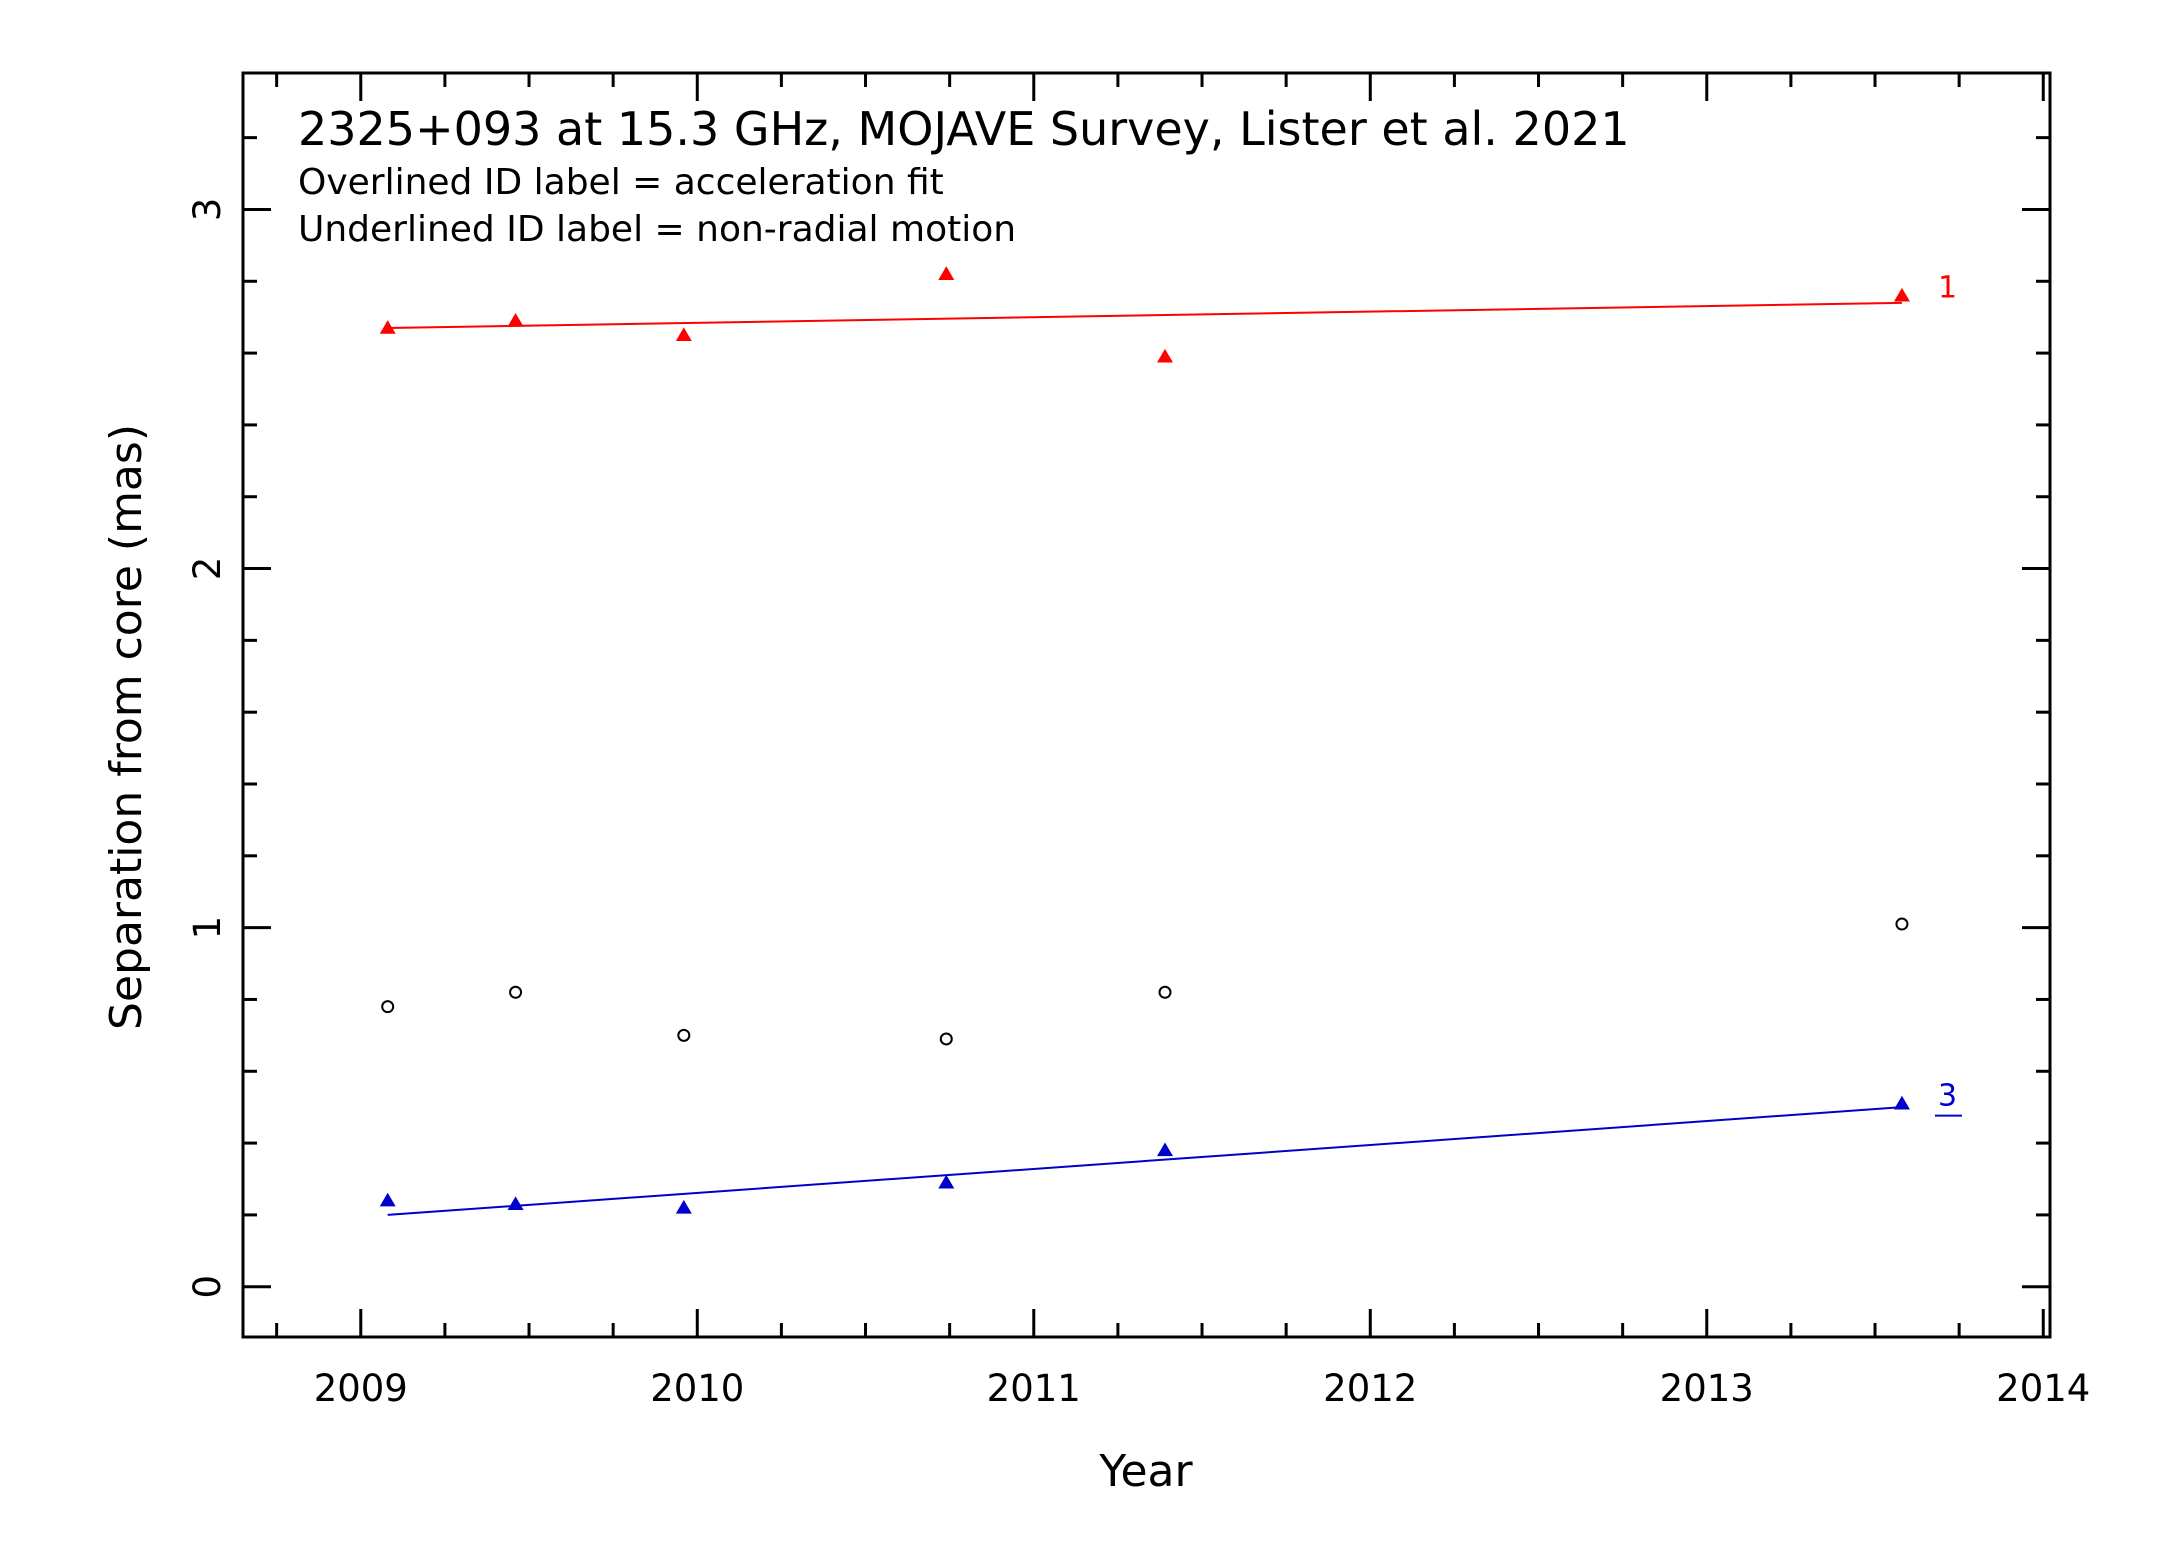  Describe the element at coordinates (1707, 1388) in the screenshot. I see `x-tick-label: 2013` at that location.